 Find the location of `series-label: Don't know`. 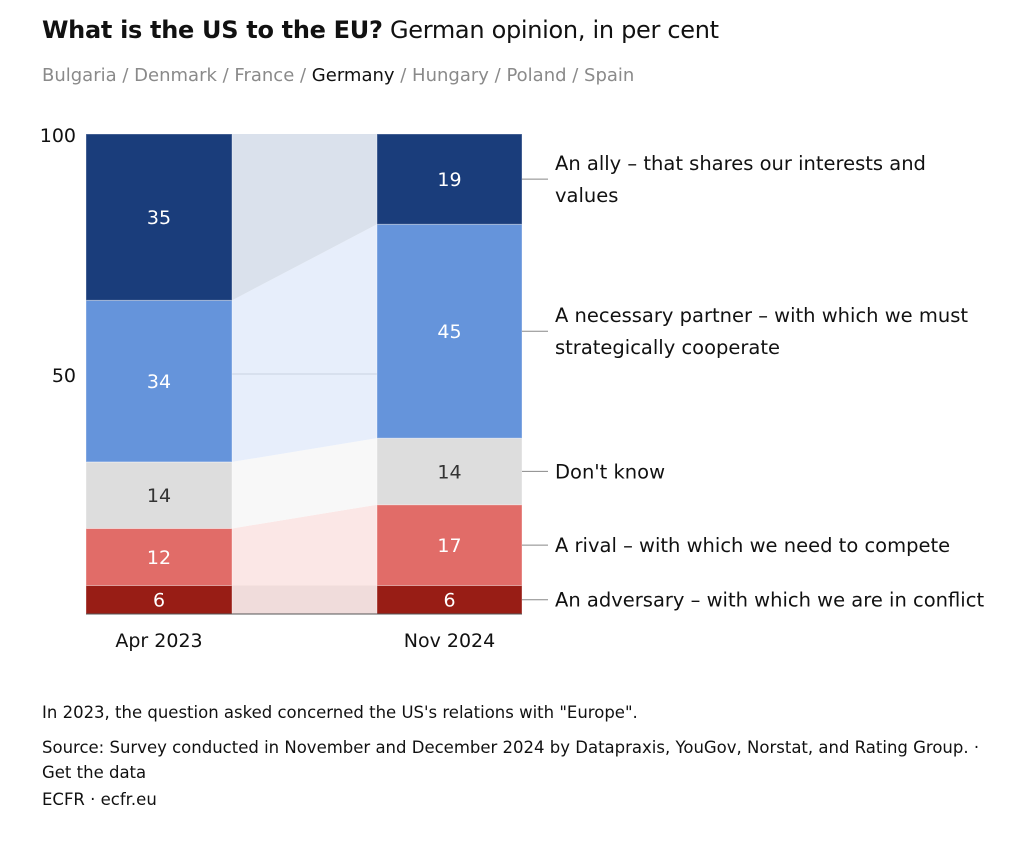

series-label: Don't know is located at coordinates (610, 471).